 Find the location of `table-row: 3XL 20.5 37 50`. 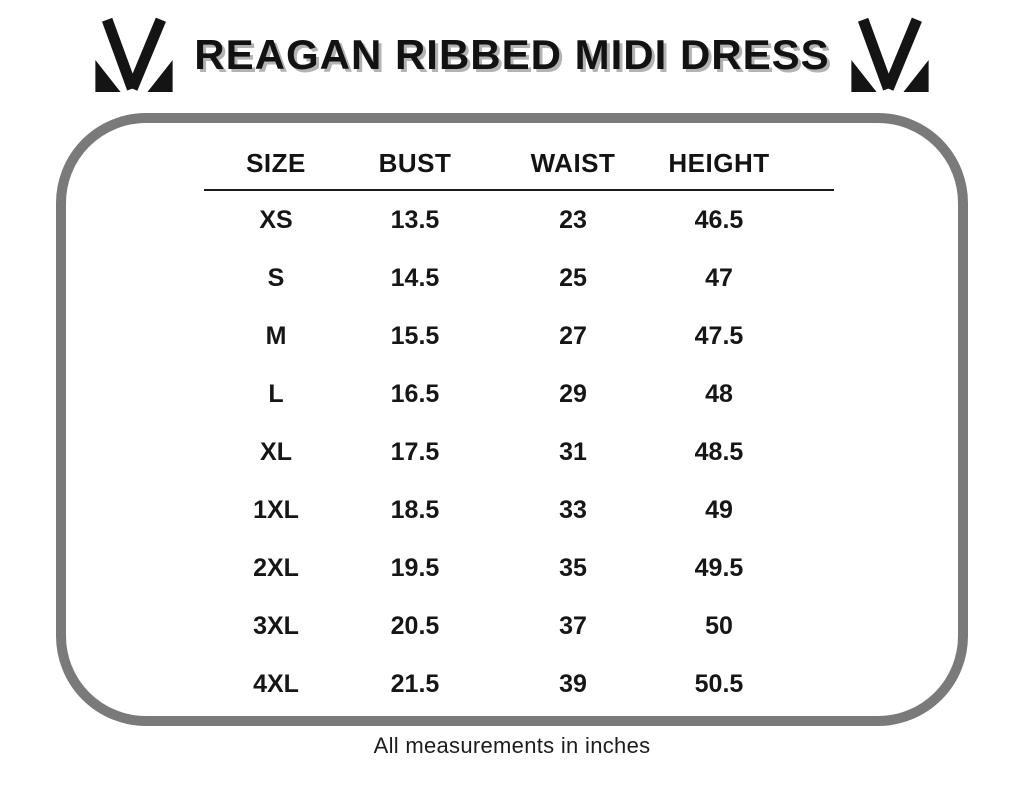

table-row: 3XL 20.5 37 50 is located at coordinates (519, 626).